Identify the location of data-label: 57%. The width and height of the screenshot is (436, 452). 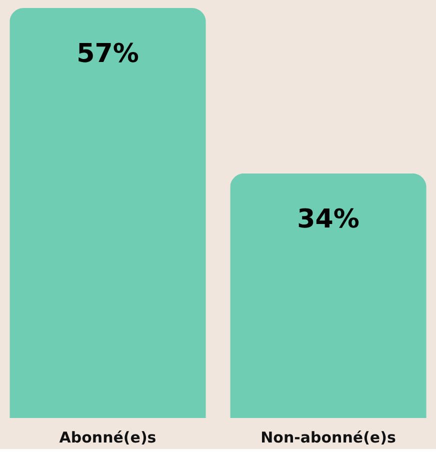
(107, 54).